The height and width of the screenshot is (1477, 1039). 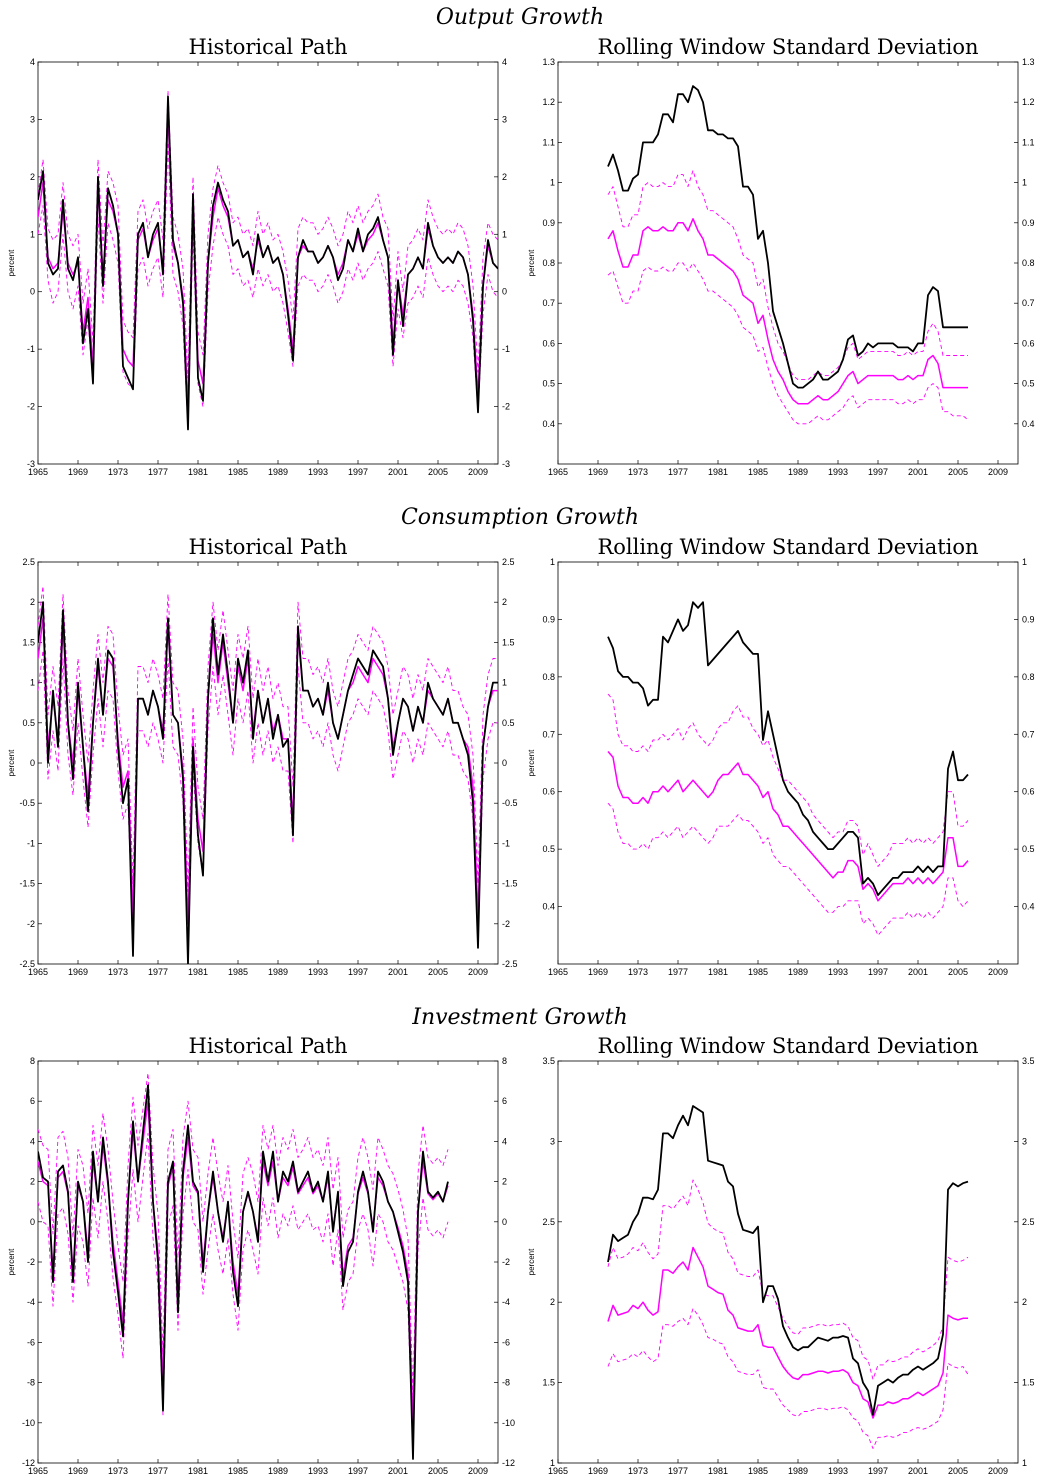 What do you see at coordinates (32, 62) in the screenshot?
I see `y-tick-label-left: 4` at bounding box center [32, 62].